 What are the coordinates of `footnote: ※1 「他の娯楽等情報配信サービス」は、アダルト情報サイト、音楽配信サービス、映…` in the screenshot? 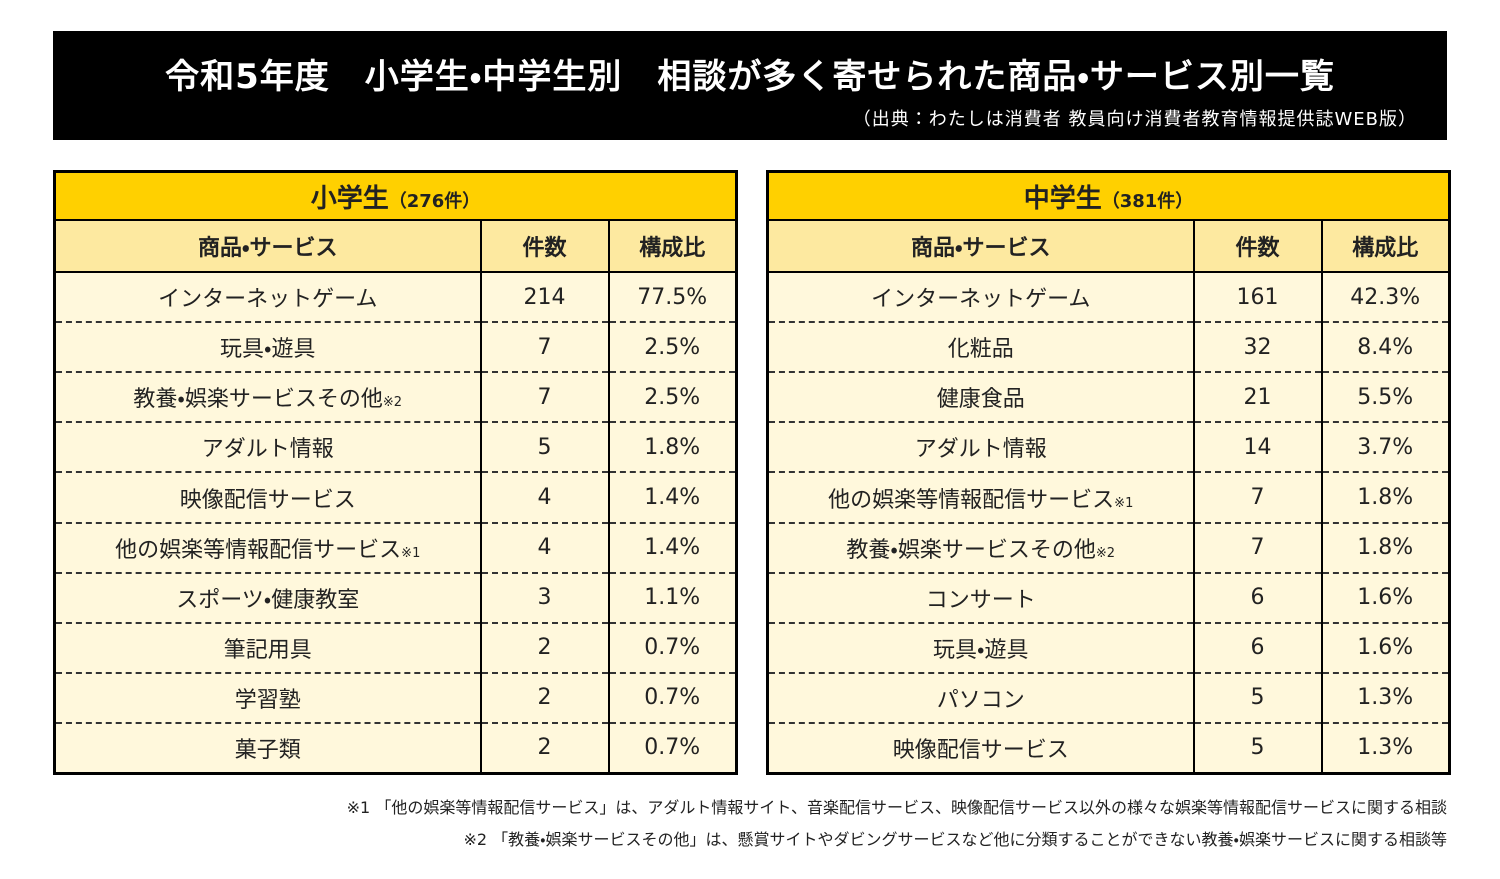 It's located at (896, 807).